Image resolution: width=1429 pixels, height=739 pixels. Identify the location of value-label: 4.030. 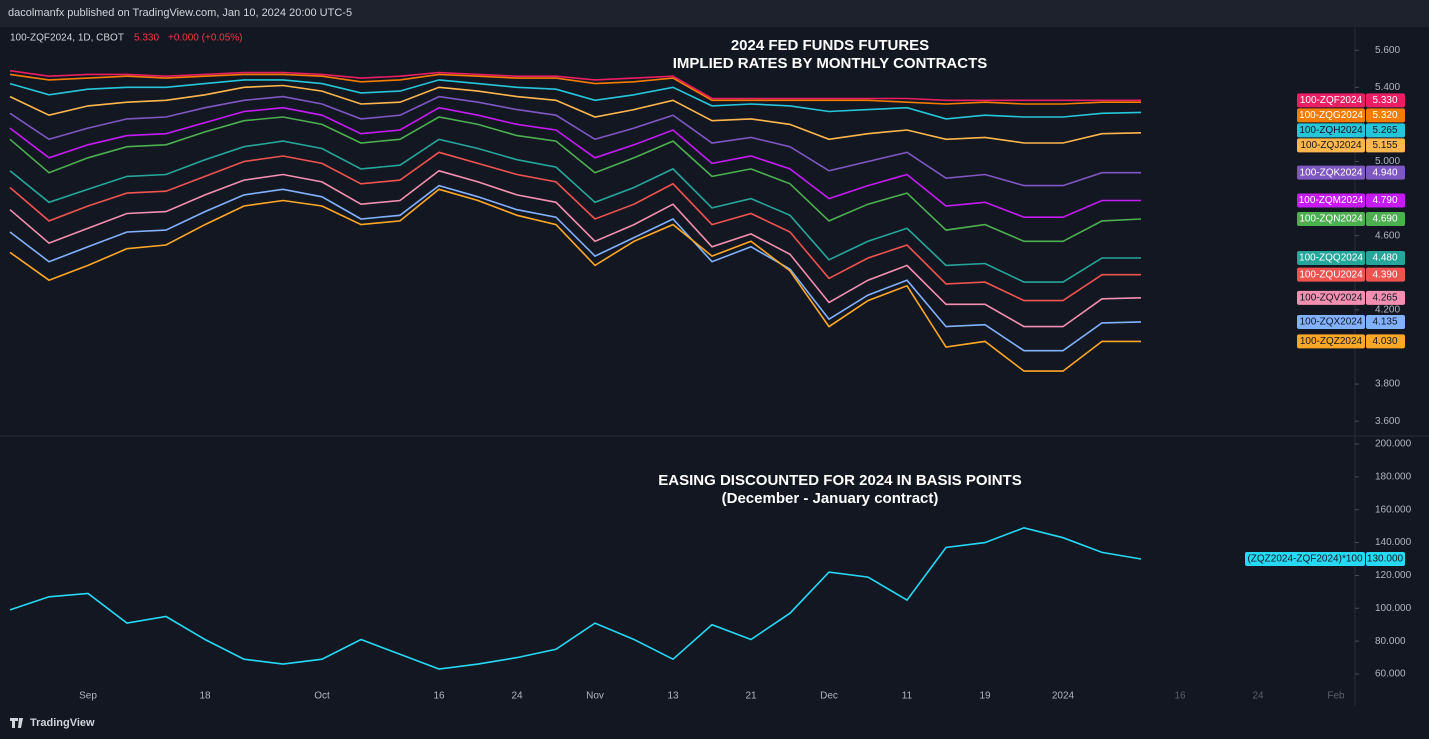
(1384, 341).